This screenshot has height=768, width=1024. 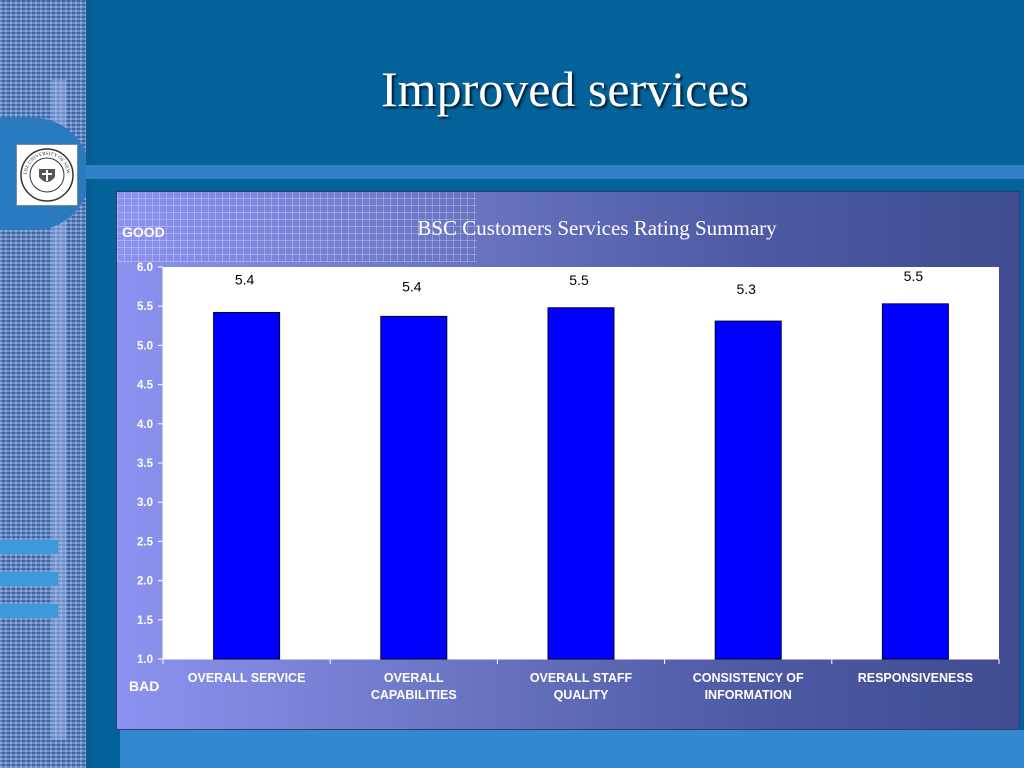 What do you see at coordinates (414, 678) in the screenshot?
I see `category-label: OVERALL` at bounding box center [414, 678].